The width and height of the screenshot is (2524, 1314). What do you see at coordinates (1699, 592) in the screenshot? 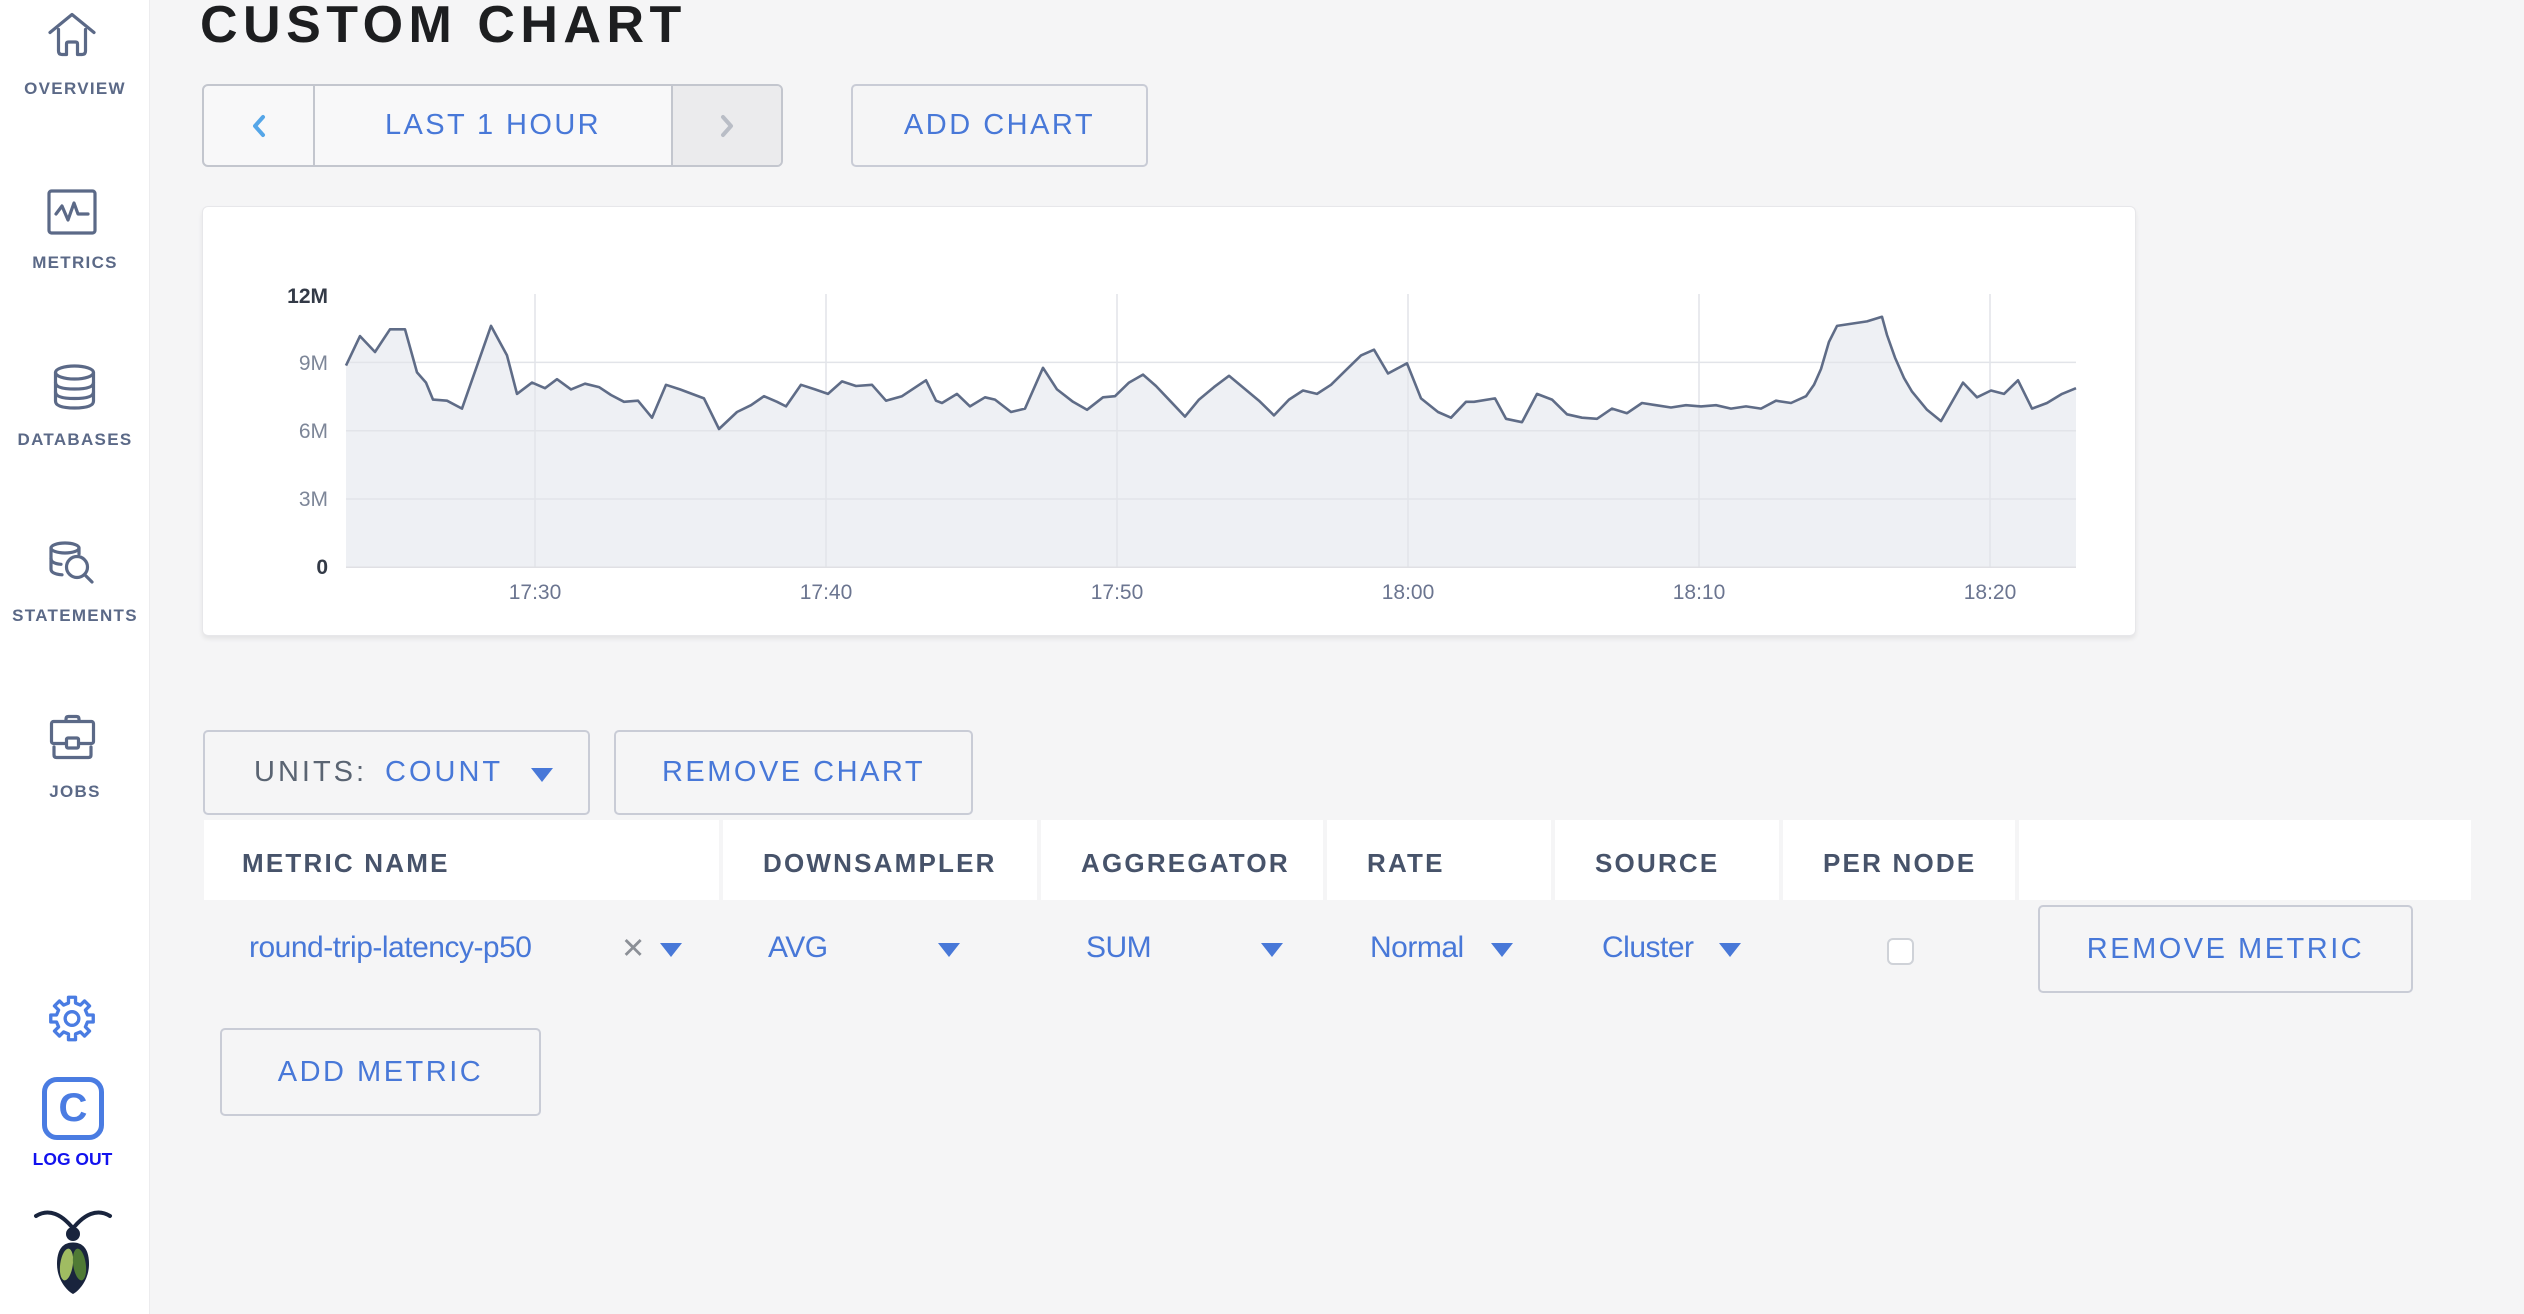
I see `svg-text: 18:10` at bounding box center [1699, 592].